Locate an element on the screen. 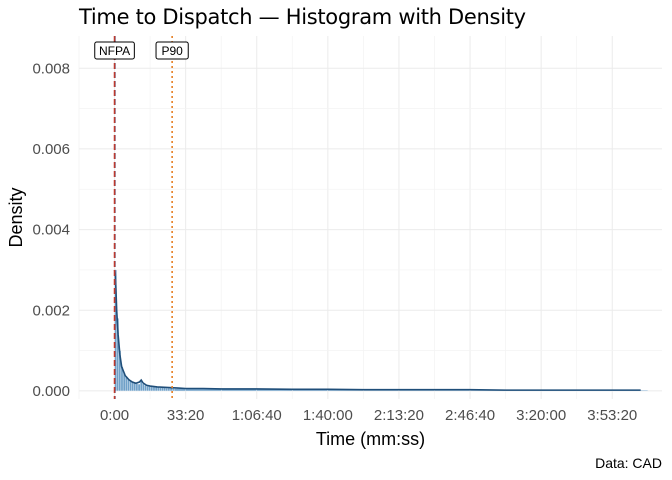 The height and width of the screenshot is (480, 672). x-tick-label: 3:53:20 is located at coordinates (612, 415).